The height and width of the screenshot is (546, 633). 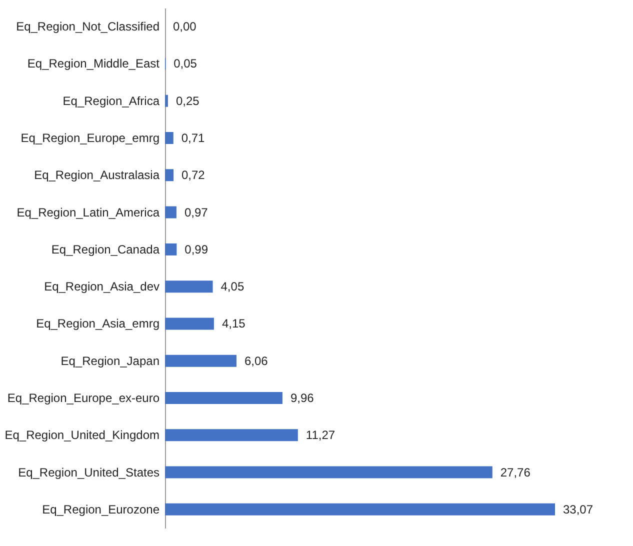 What do you see at coordinates (102, 287) in the screenshot?
I see `y-tick-label: Eq_Region_Asia_dev` at bounding box center [102, 287].